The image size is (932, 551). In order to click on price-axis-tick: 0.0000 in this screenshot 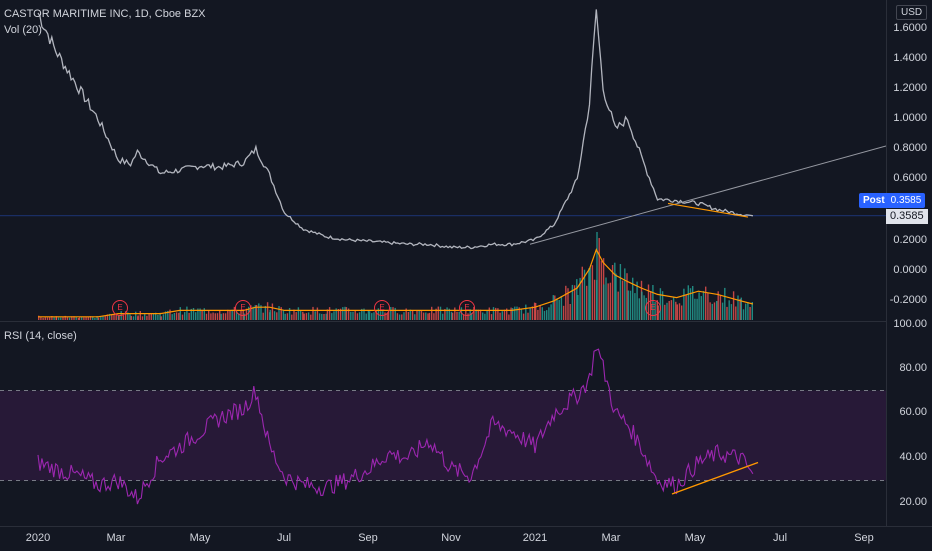, I will do `click(910, 270)`.